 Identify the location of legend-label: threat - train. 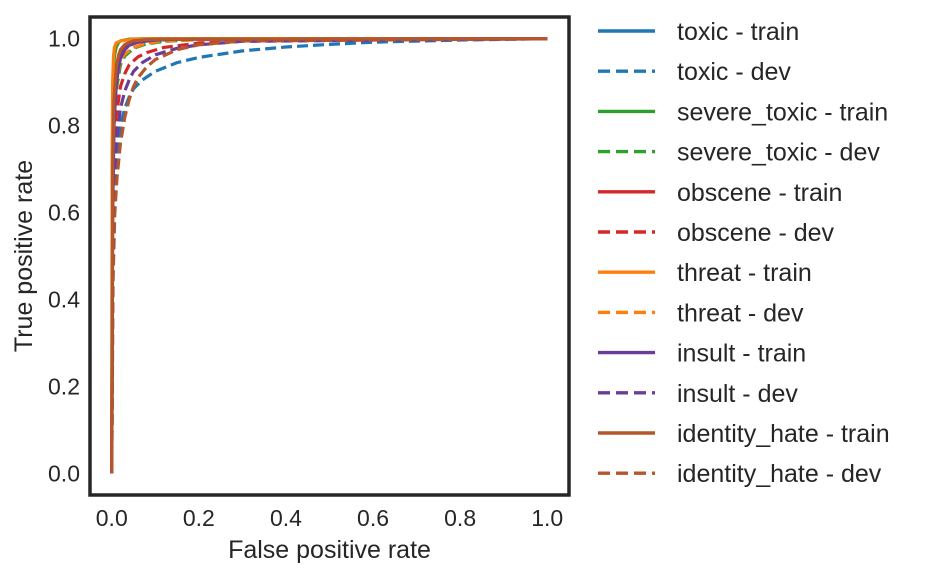
(744, 273).